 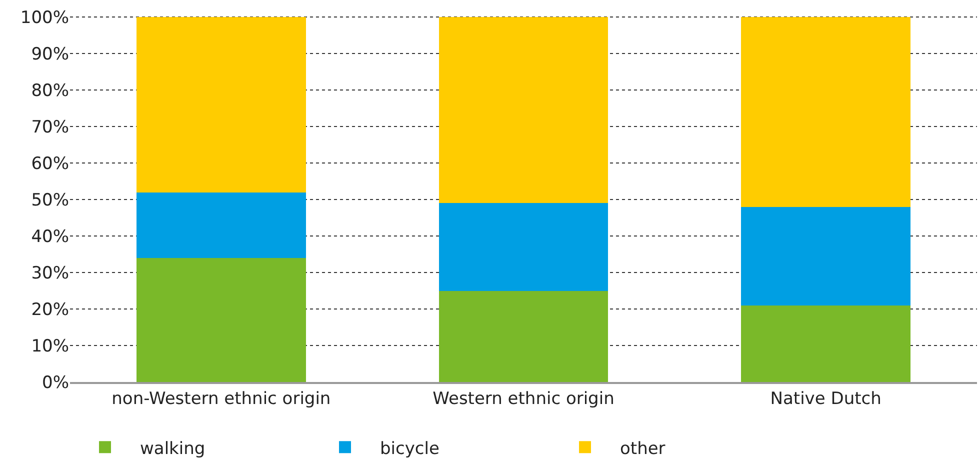 I want to click on legend-label: bicycle, so click(x=410, y=448).